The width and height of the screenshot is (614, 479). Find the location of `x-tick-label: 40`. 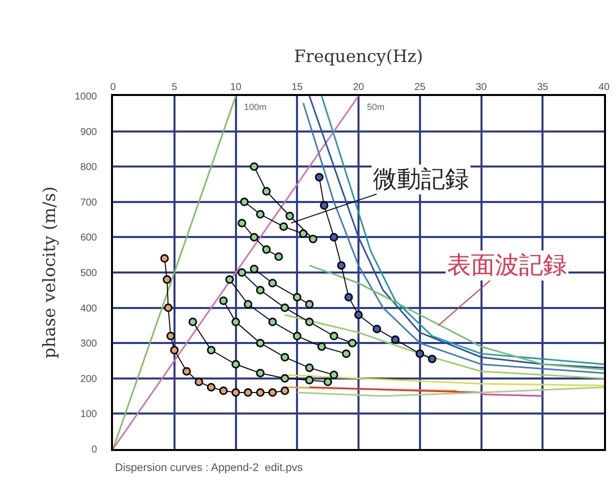

x-tick-label: 40 is located at coordinates (604, 87).